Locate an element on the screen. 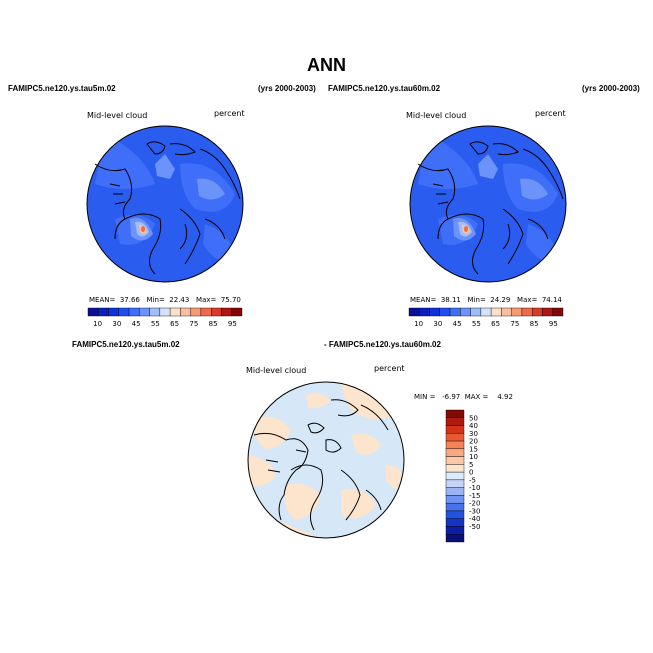 The height and width of the screenshot is (653, 653). panel2-colorbar-tick-label: 45 is located at coordinates (457, 324).